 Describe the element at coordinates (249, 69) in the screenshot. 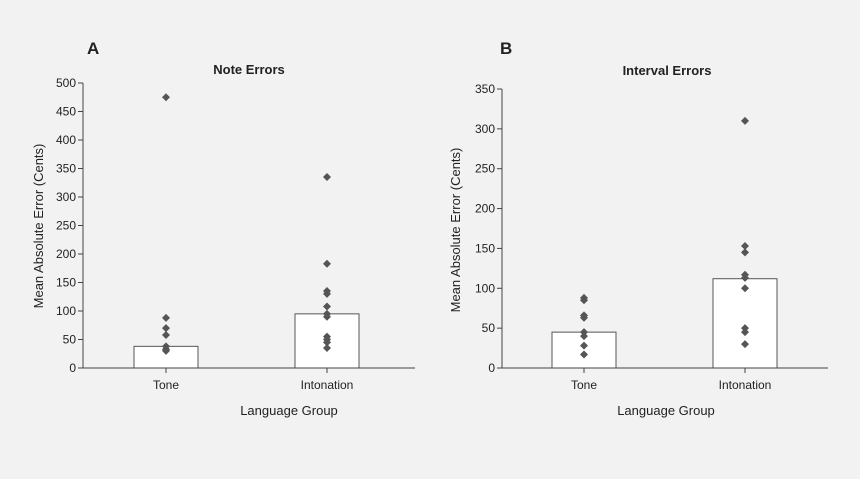

I see `chart-title-a: Note Errors` at that location.